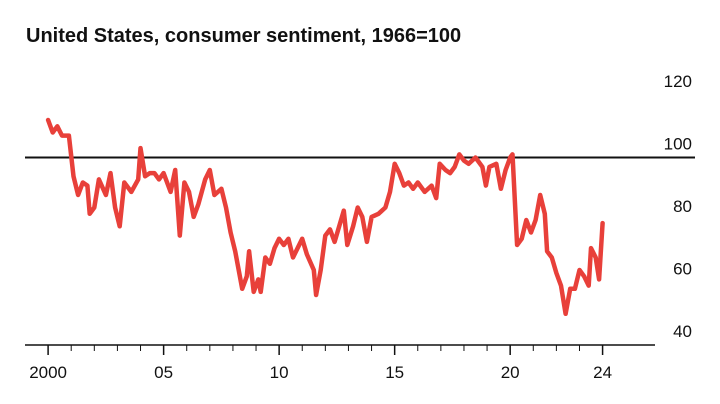  Describe the element at coordinates (279, 372) in the screenshot. I see `x-tick-label: 10` at that location.